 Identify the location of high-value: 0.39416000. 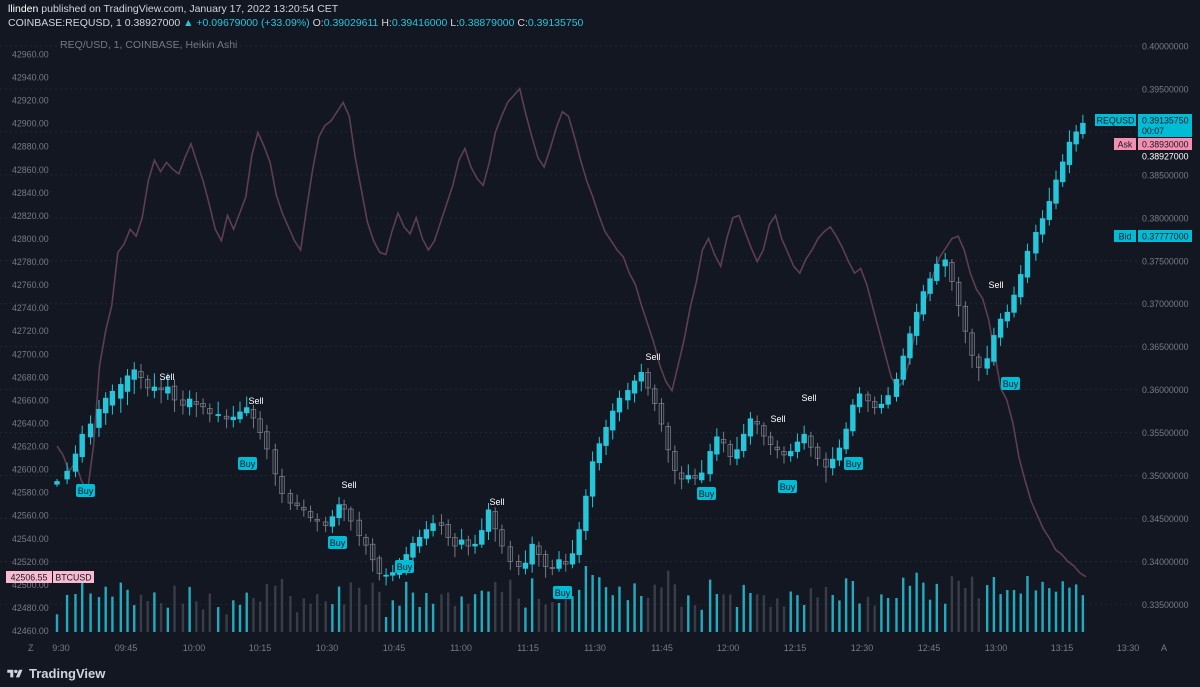
(419, 23).